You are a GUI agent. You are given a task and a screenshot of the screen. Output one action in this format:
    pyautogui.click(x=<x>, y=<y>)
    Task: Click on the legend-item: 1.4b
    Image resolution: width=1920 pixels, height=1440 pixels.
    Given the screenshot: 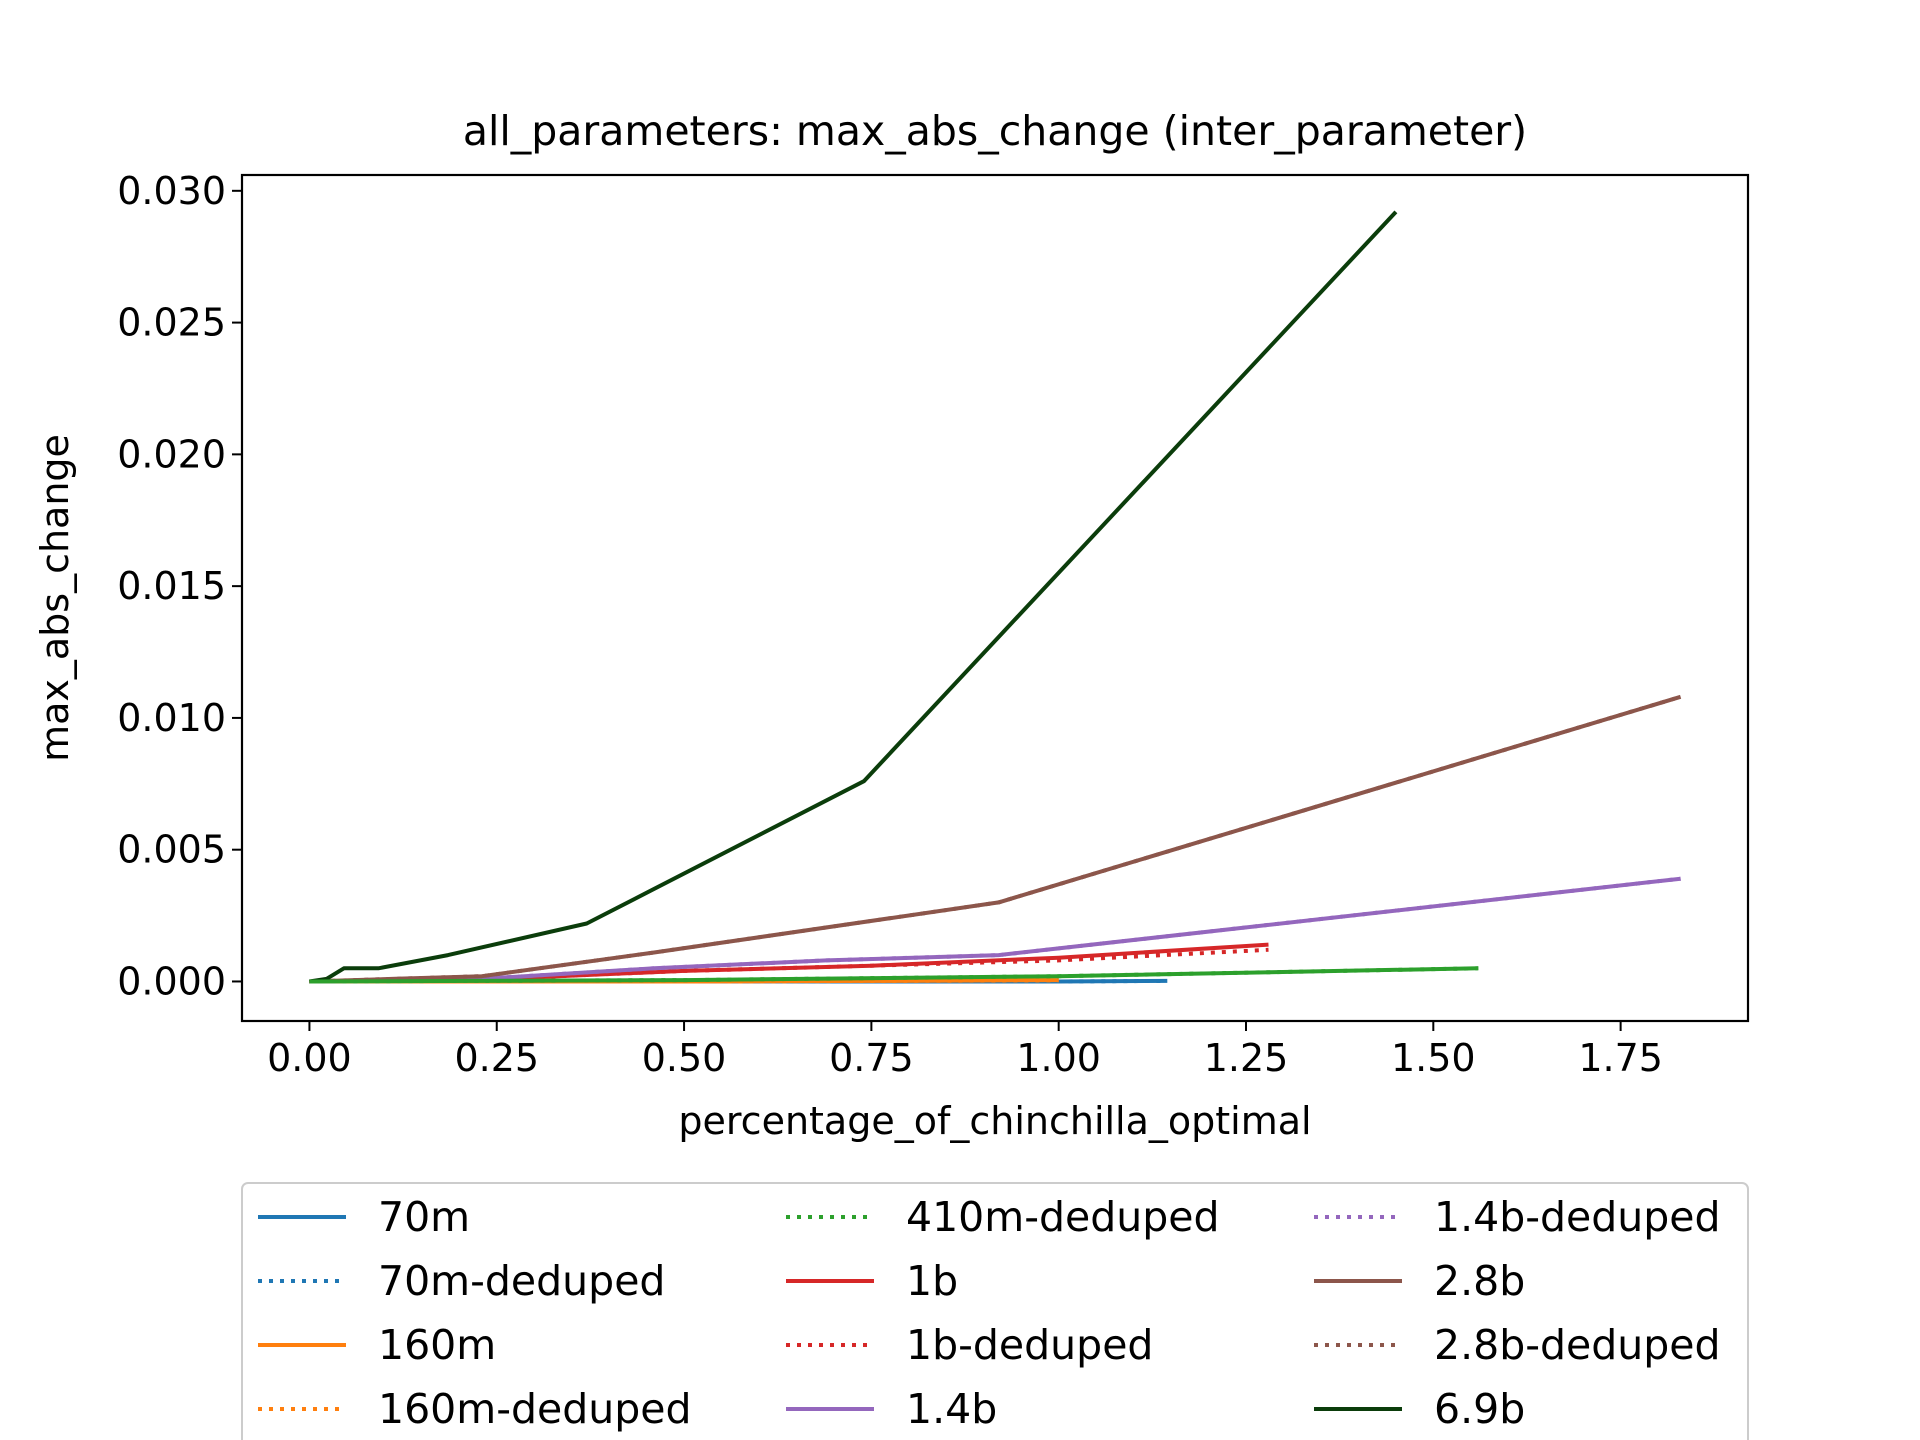 What is the action you would take?
    pyautogui.click(x=891, y=1409)
    